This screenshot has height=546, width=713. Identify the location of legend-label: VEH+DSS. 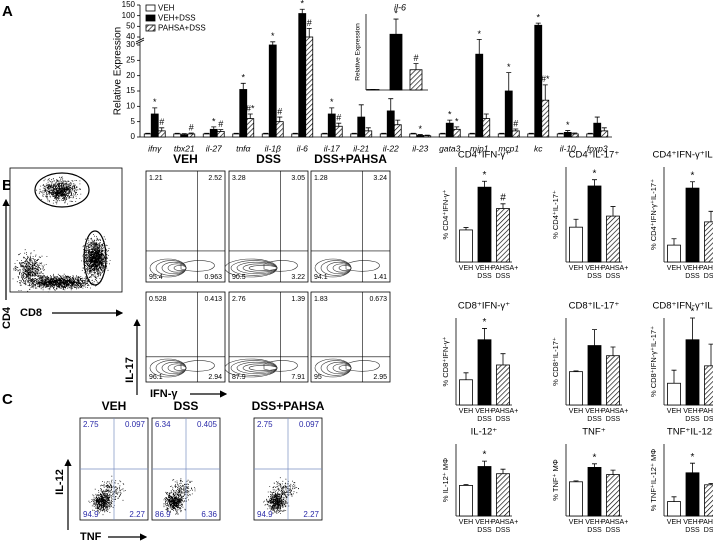
(177, 18).